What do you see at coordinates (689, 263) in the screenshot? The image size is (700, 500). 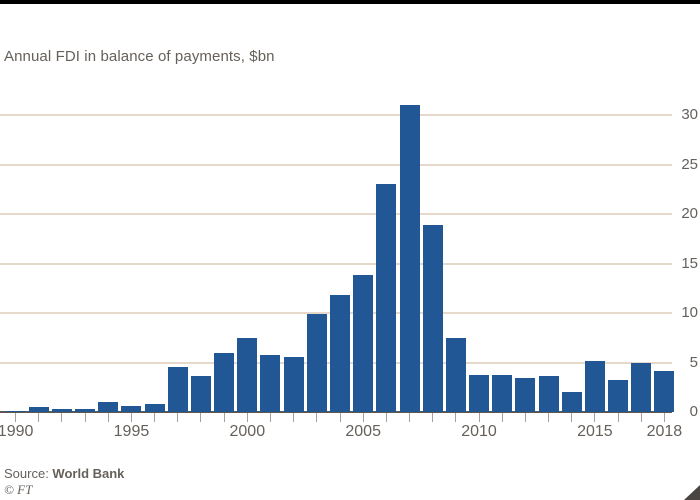 I see `y-axis-label: 15` at bounding box center [689, 263].